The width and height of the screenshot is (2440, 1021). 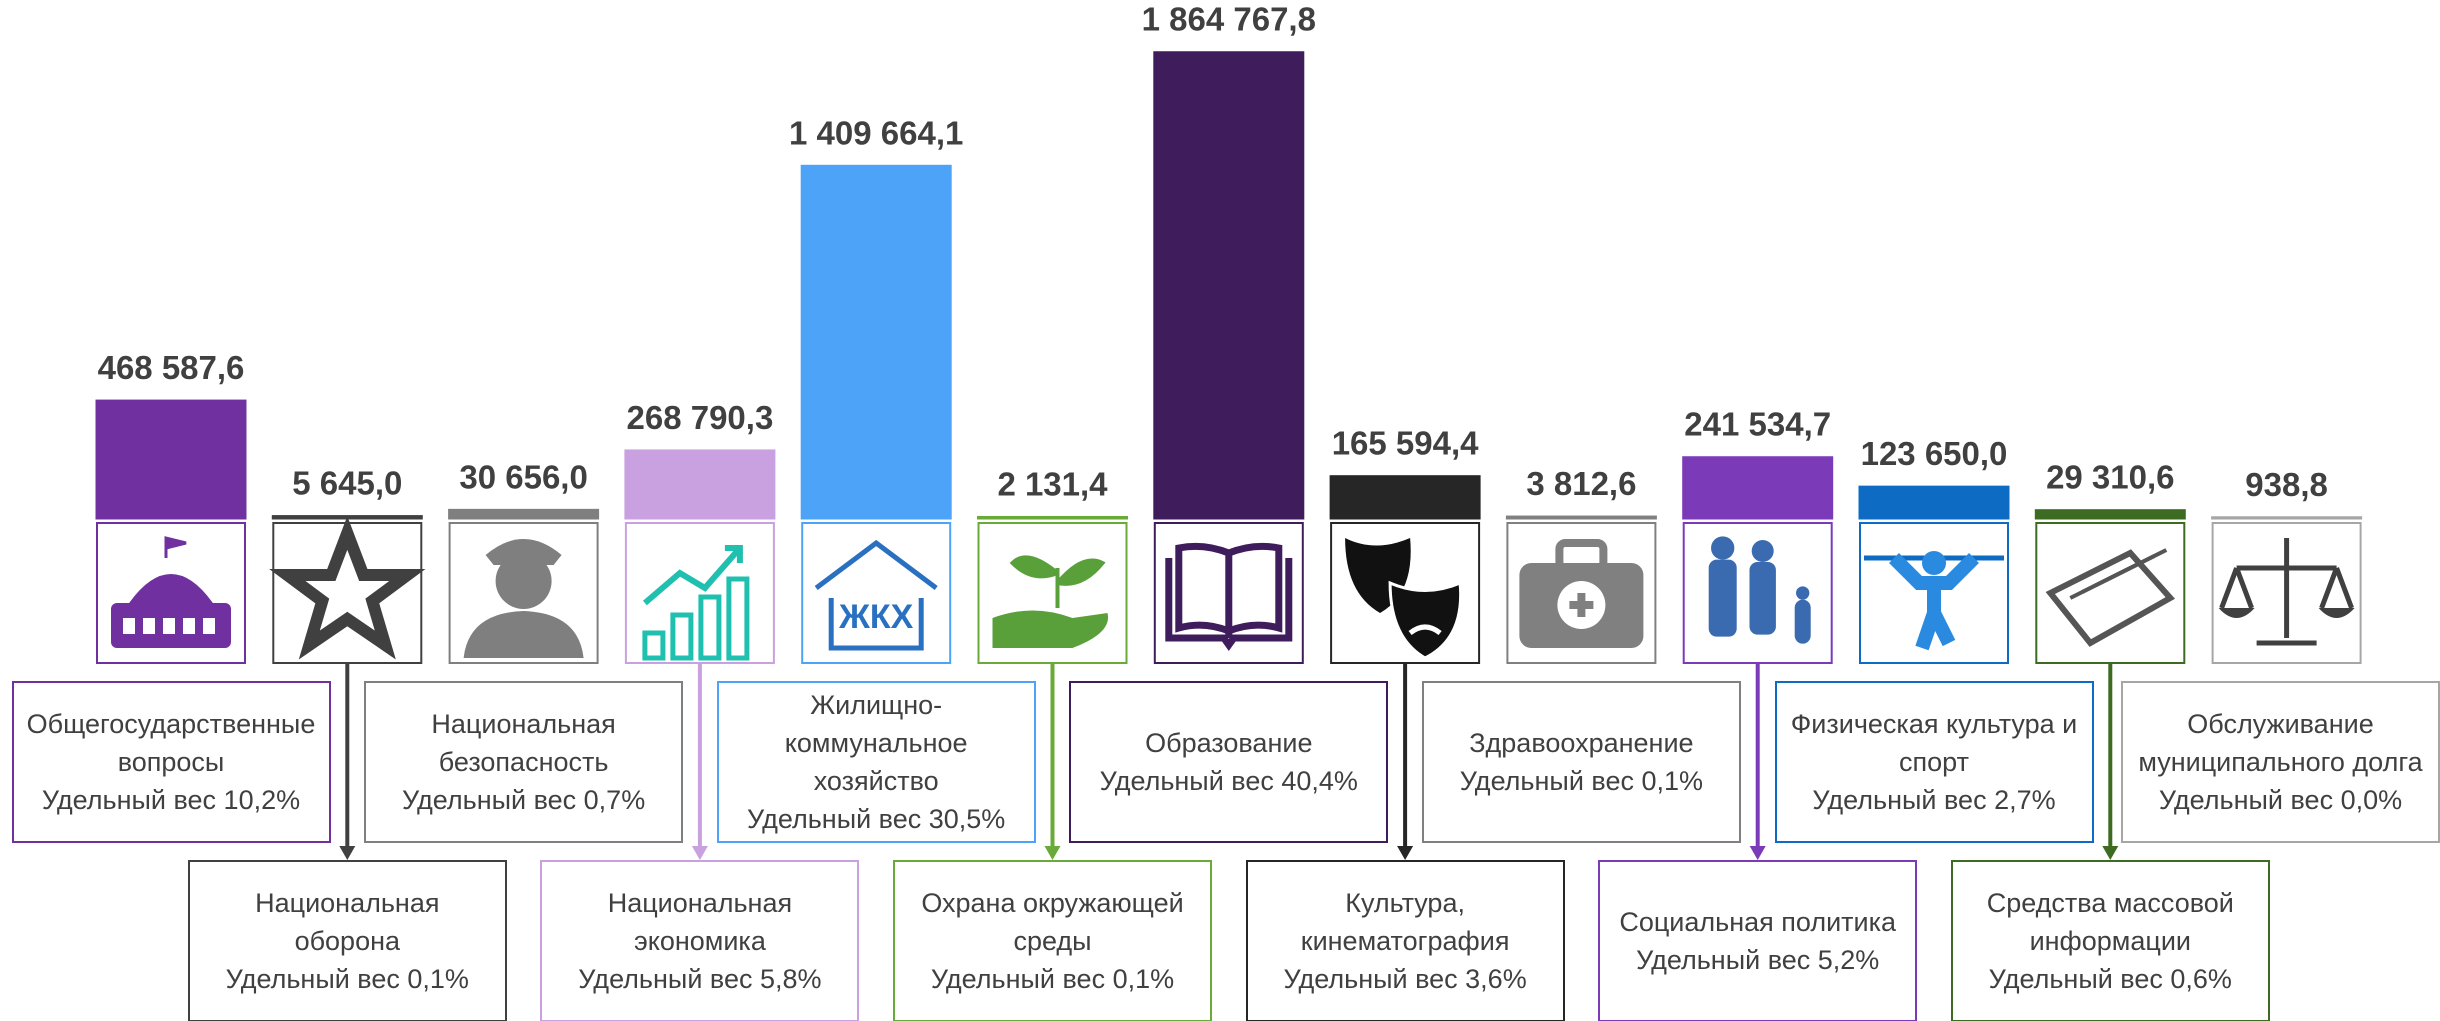 What do you see at coordinates (1052, 483) in the screenshot?
I see `value-label: 2 131,4` at bounding box center [1052, 483].